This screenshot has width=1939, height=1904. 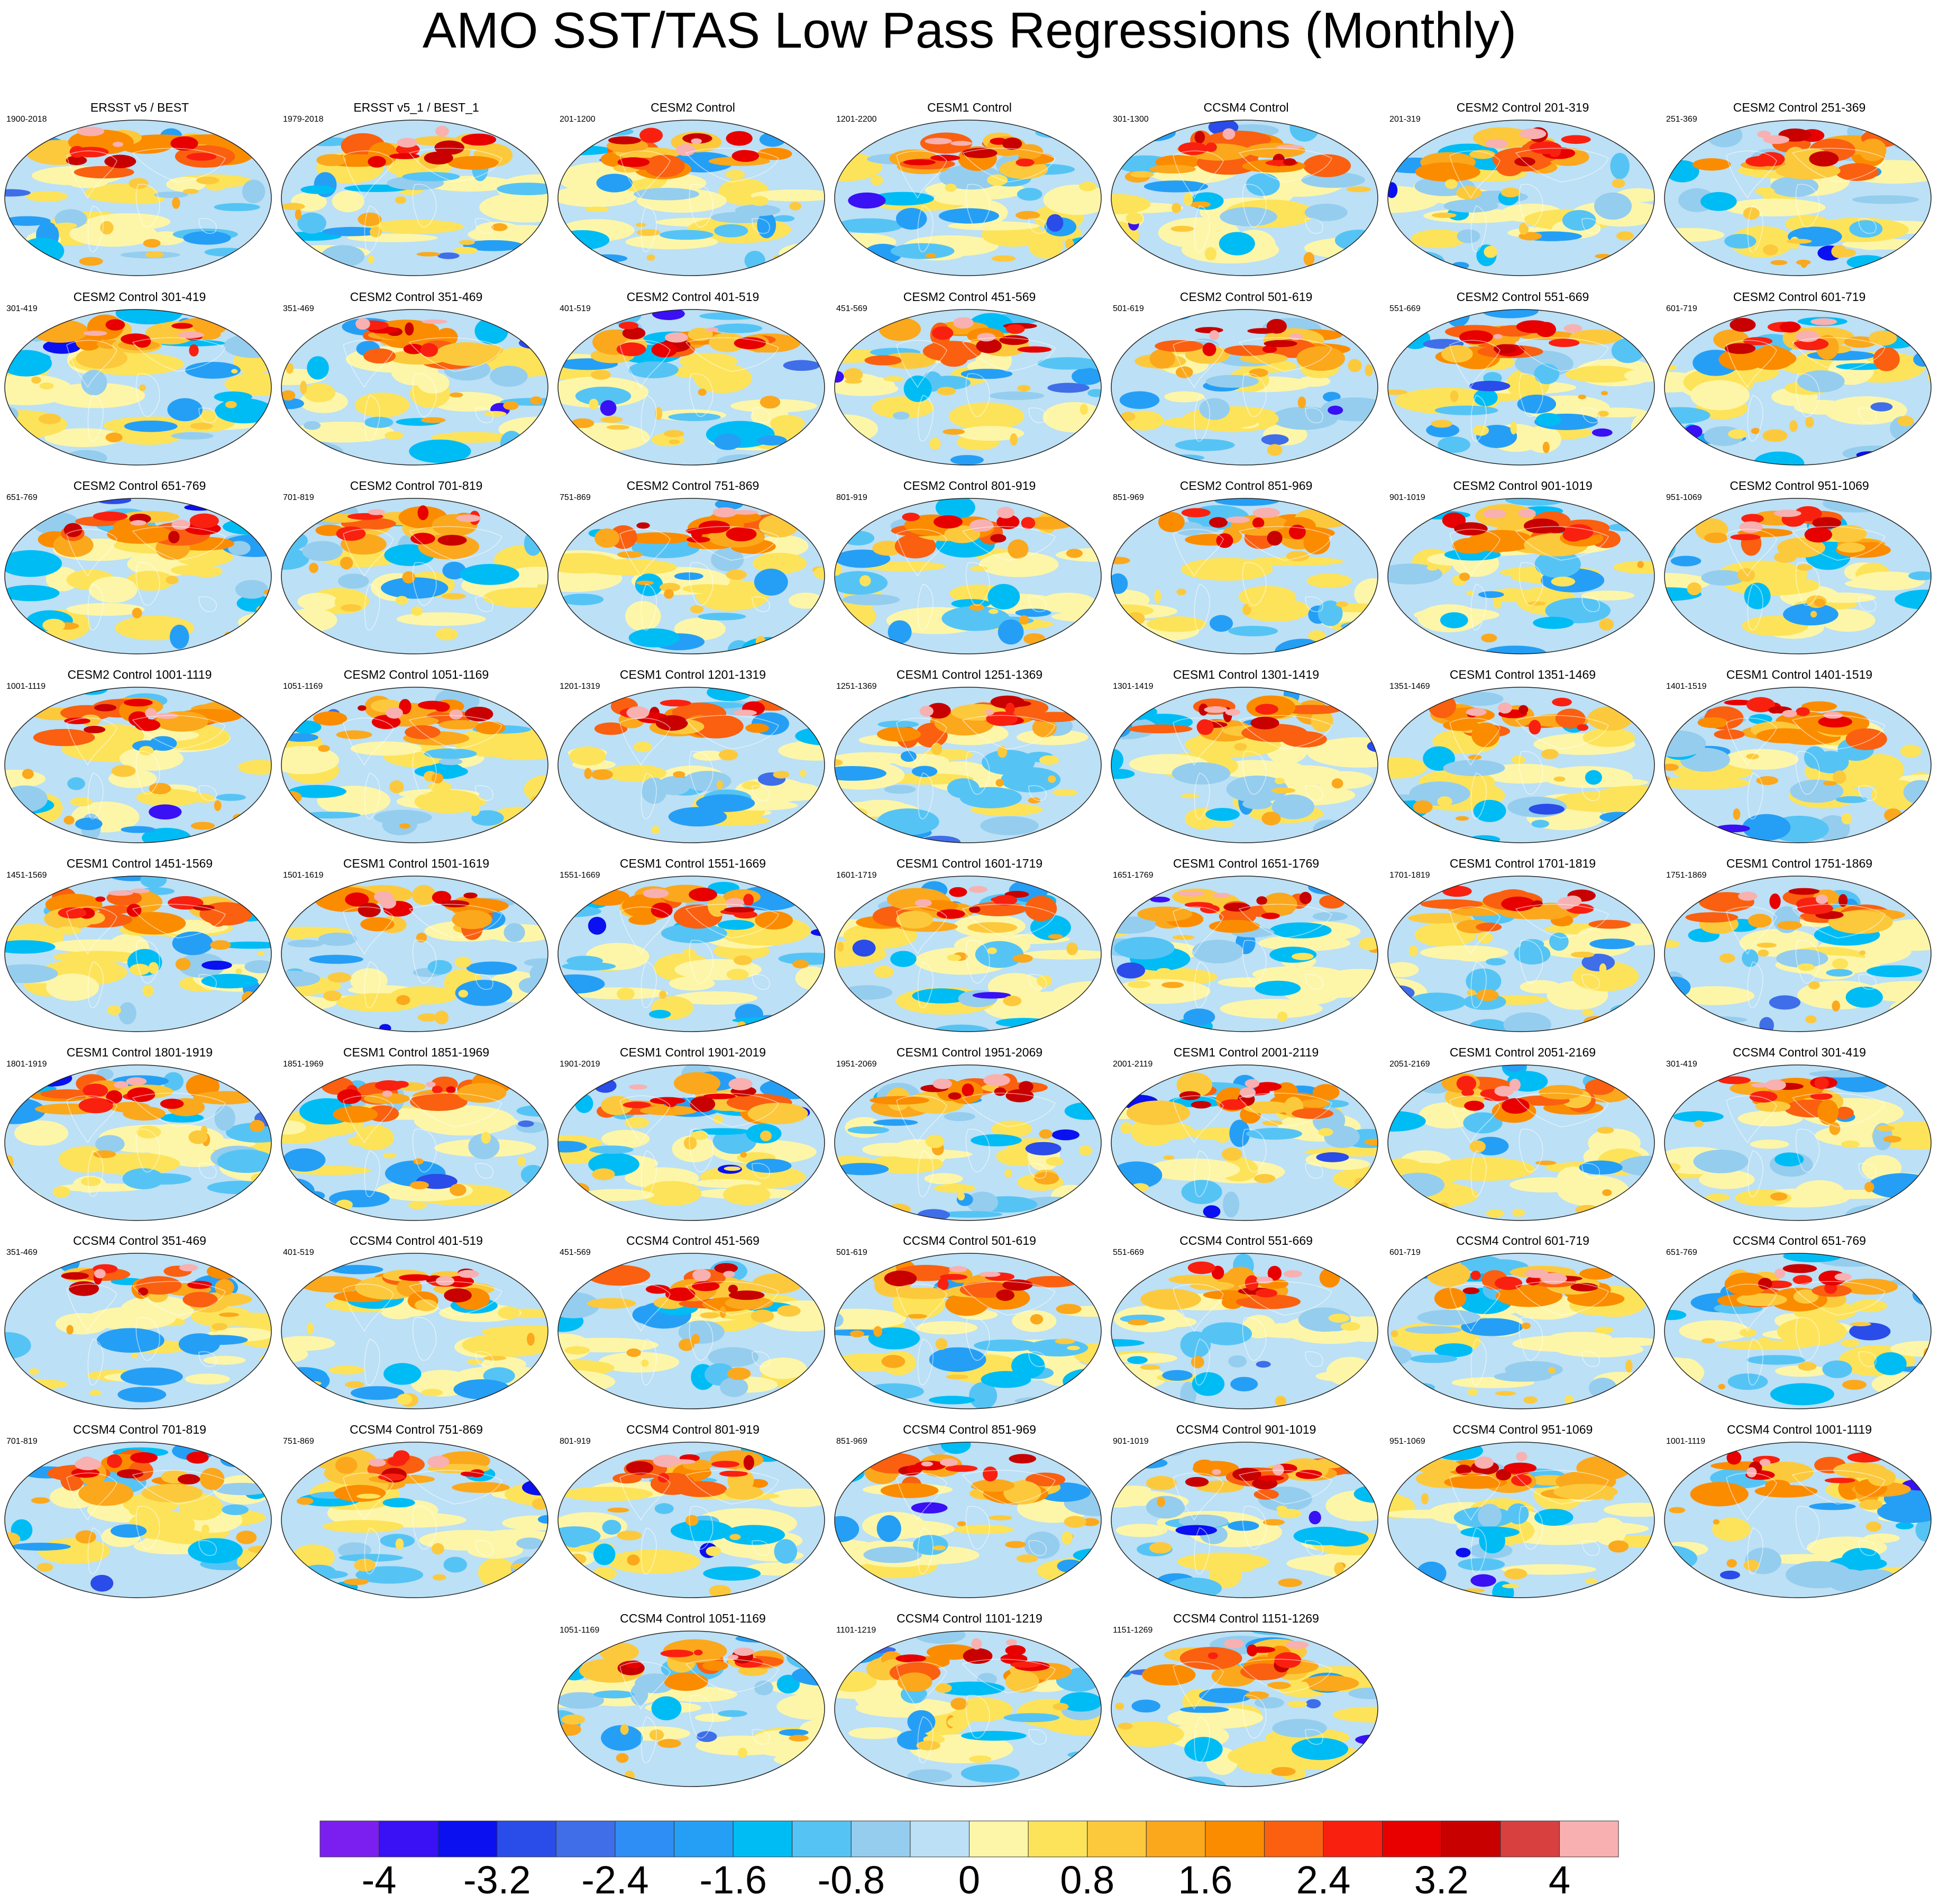 What do you see at coordinates (139, 1240) in the screenshot?
I see `panel-title: CCSM4 Control 351-469` at bounding box center [139, 1240].